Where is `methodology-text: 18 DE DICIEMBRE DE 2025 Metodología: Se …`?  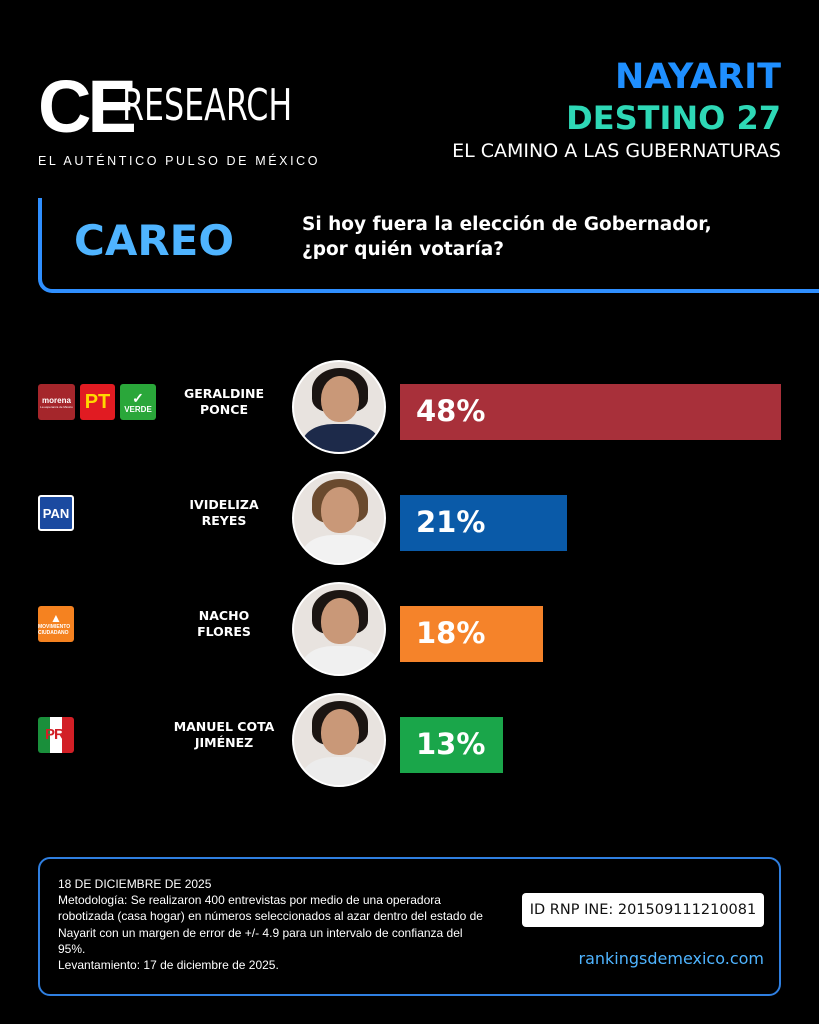
methodology-text: 18 DE DICIEMBRE DE 2025 Metodología: Se … is located at coordinates (273, 924).